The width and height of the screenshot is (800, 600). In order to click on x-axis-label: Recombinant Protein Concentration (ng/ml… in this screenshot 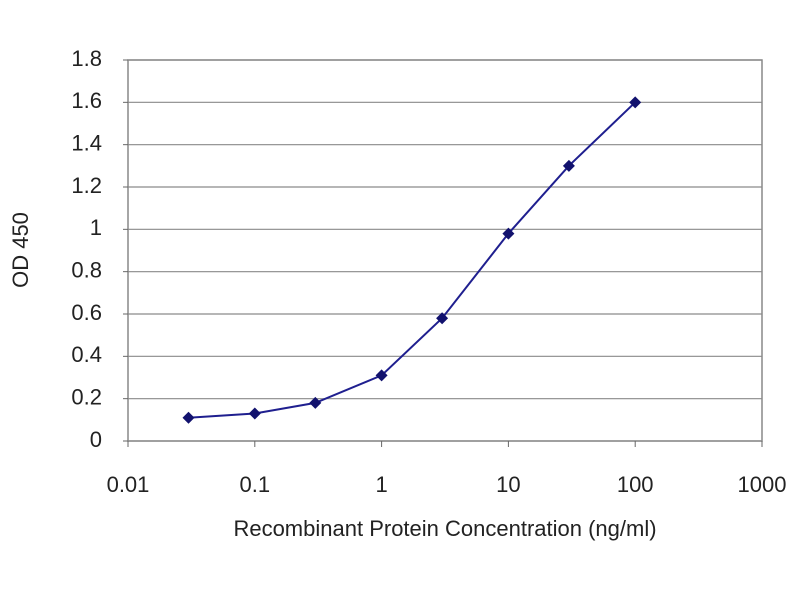, I will do `click(444, 528)`.